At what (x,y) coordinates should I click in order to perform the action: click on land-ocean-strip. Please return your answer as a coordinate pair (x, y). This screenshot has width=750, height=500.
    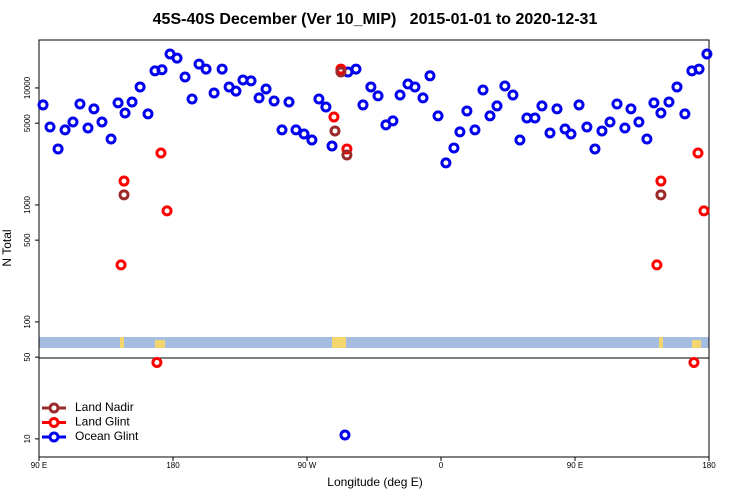
    Looking at the image, I should click on (374, 342).